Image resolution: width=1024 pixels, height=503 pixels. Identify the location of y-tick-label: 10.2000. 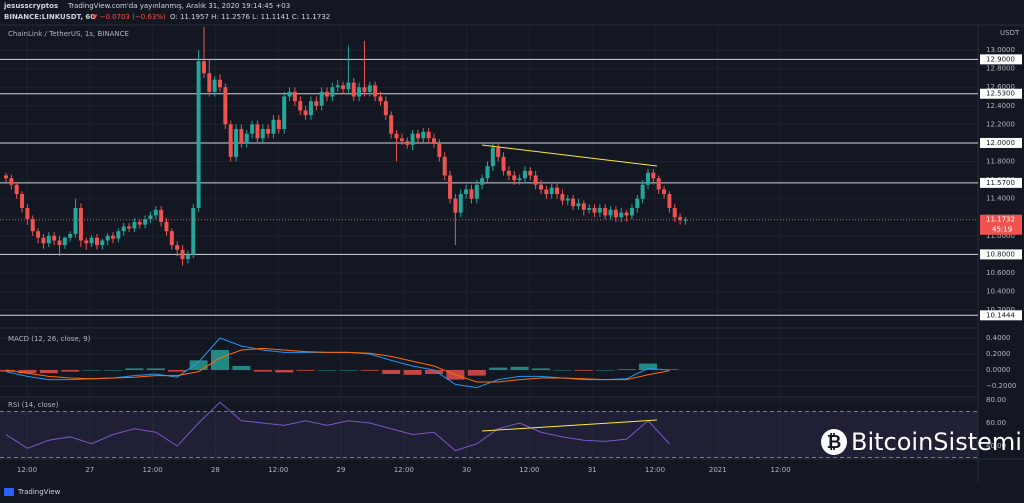
(1000, 310).